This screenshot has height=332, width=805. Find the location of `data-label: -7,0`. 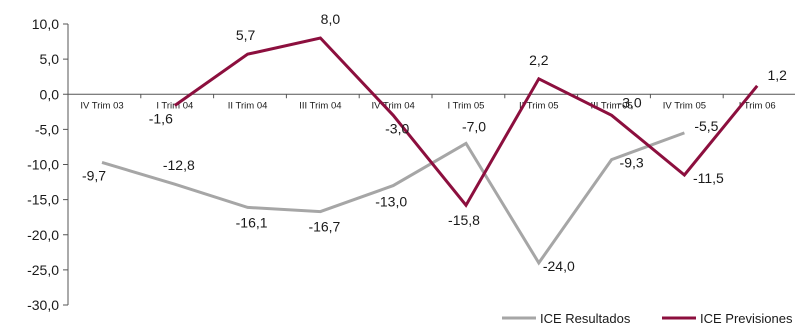

data-label: -7,0 is located at coordinates (474, 126).